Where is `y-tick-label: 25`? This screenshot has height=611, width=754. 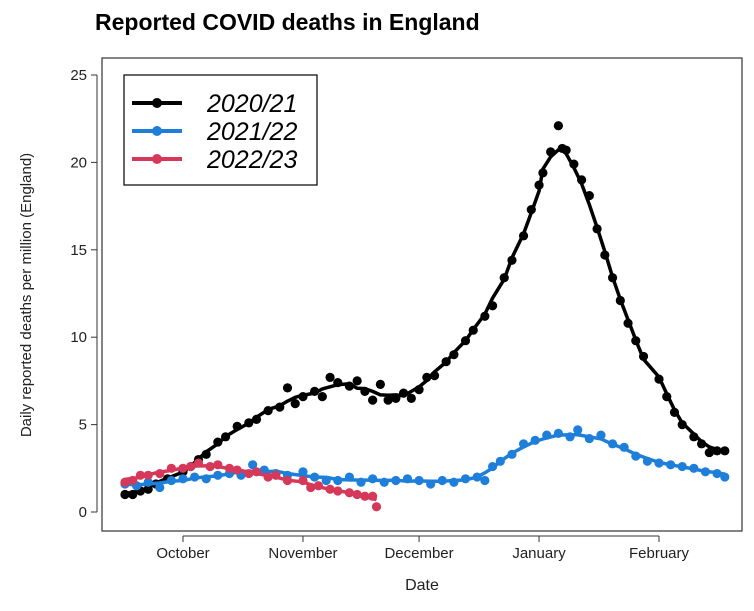
y-tick-label: 25 is located at coordinates (78, 75).